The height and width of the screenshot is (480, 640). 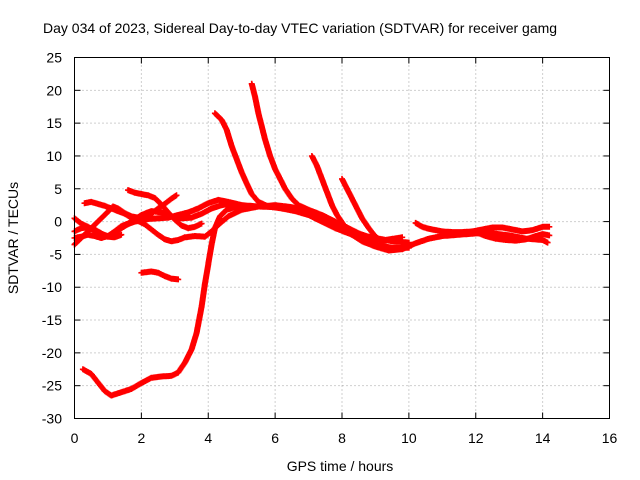 What do you see at coordinates (482, 227) in the screenshot?
I see `series-markers-sat-m` at bounding box center [482, 227].